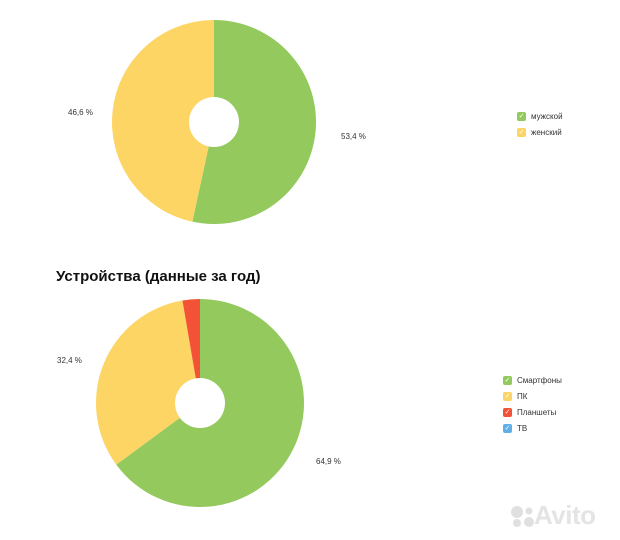 This screenshot has width=620, height=540. What do you see at coordinates (353, 136) in the screenshot?
I see `data-label-male: 53,4 %` at bounding box center [353, 136].